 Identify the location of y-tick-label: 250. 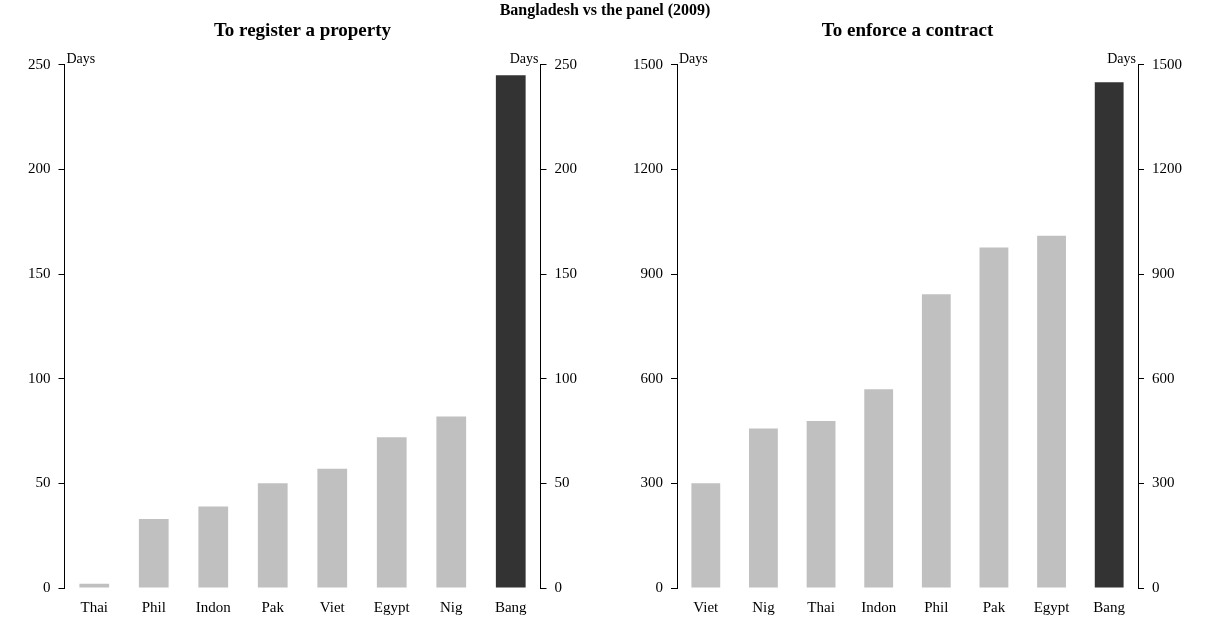
(39, 63).